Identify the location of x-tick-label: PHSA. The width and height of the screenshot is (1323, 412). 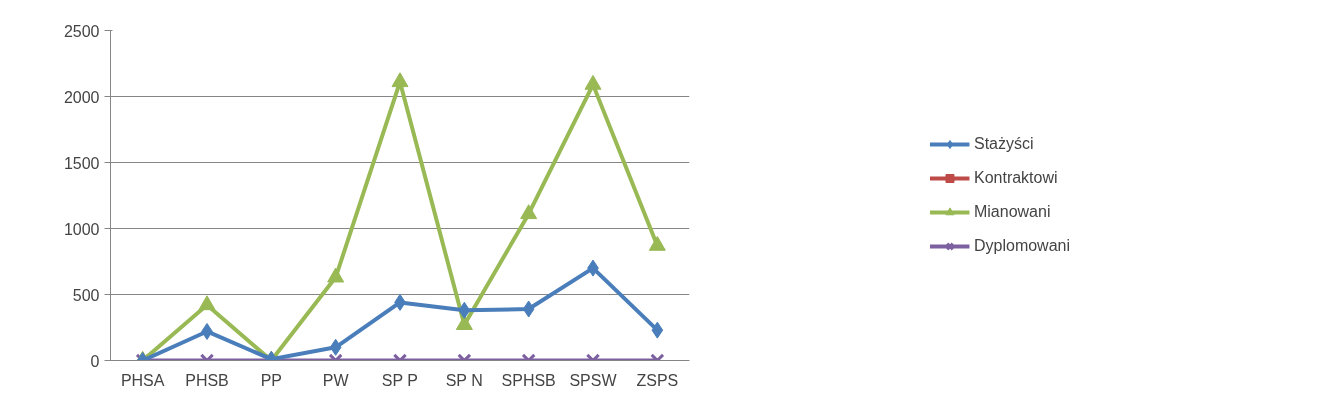
(142, 380).